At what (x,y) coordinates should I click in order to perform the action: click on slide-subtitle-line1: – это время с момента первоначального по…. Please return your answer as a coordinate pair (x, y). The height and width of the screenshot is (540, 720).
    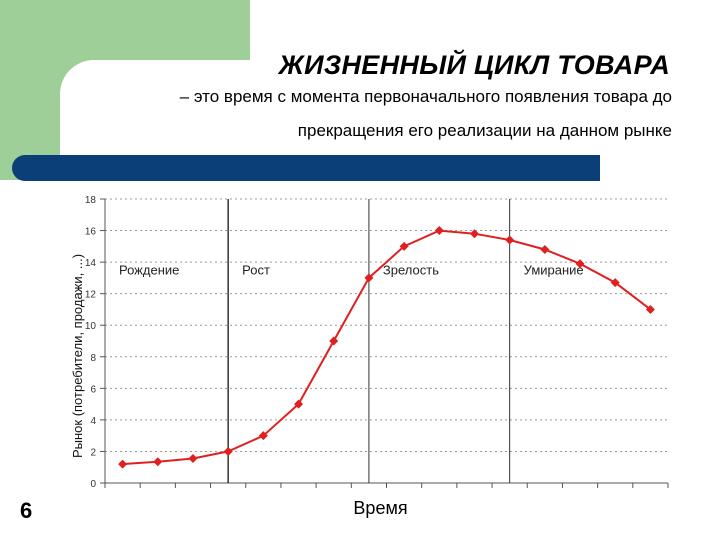
    Looking at the image, I should click on (425, 96).